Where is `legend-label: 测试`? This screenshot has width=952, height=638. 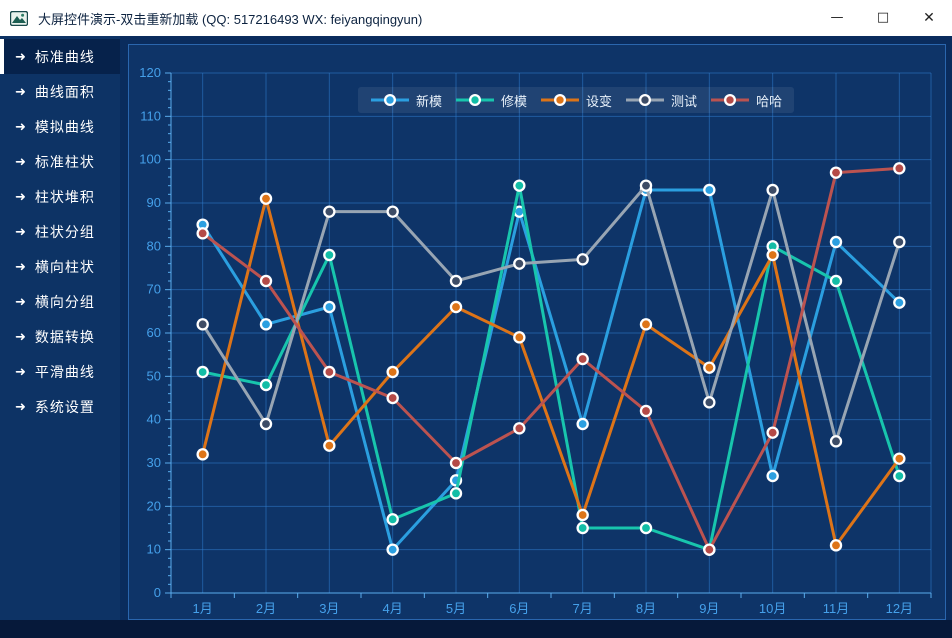
legend-label: 测试 is located at coordinates (684, 101).